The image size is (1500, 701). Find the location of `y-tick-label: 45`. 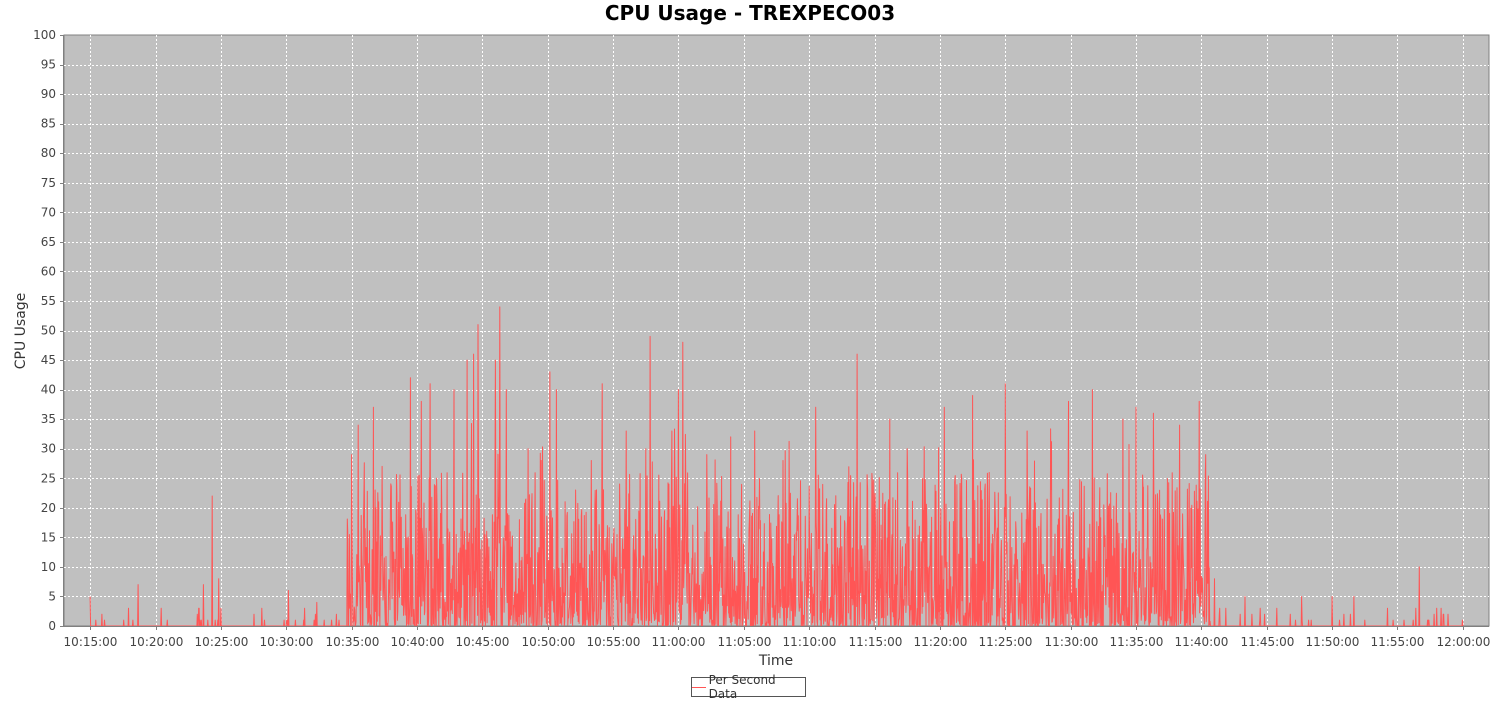

y-tick-label: 45 is located at coordinates (48, 360).